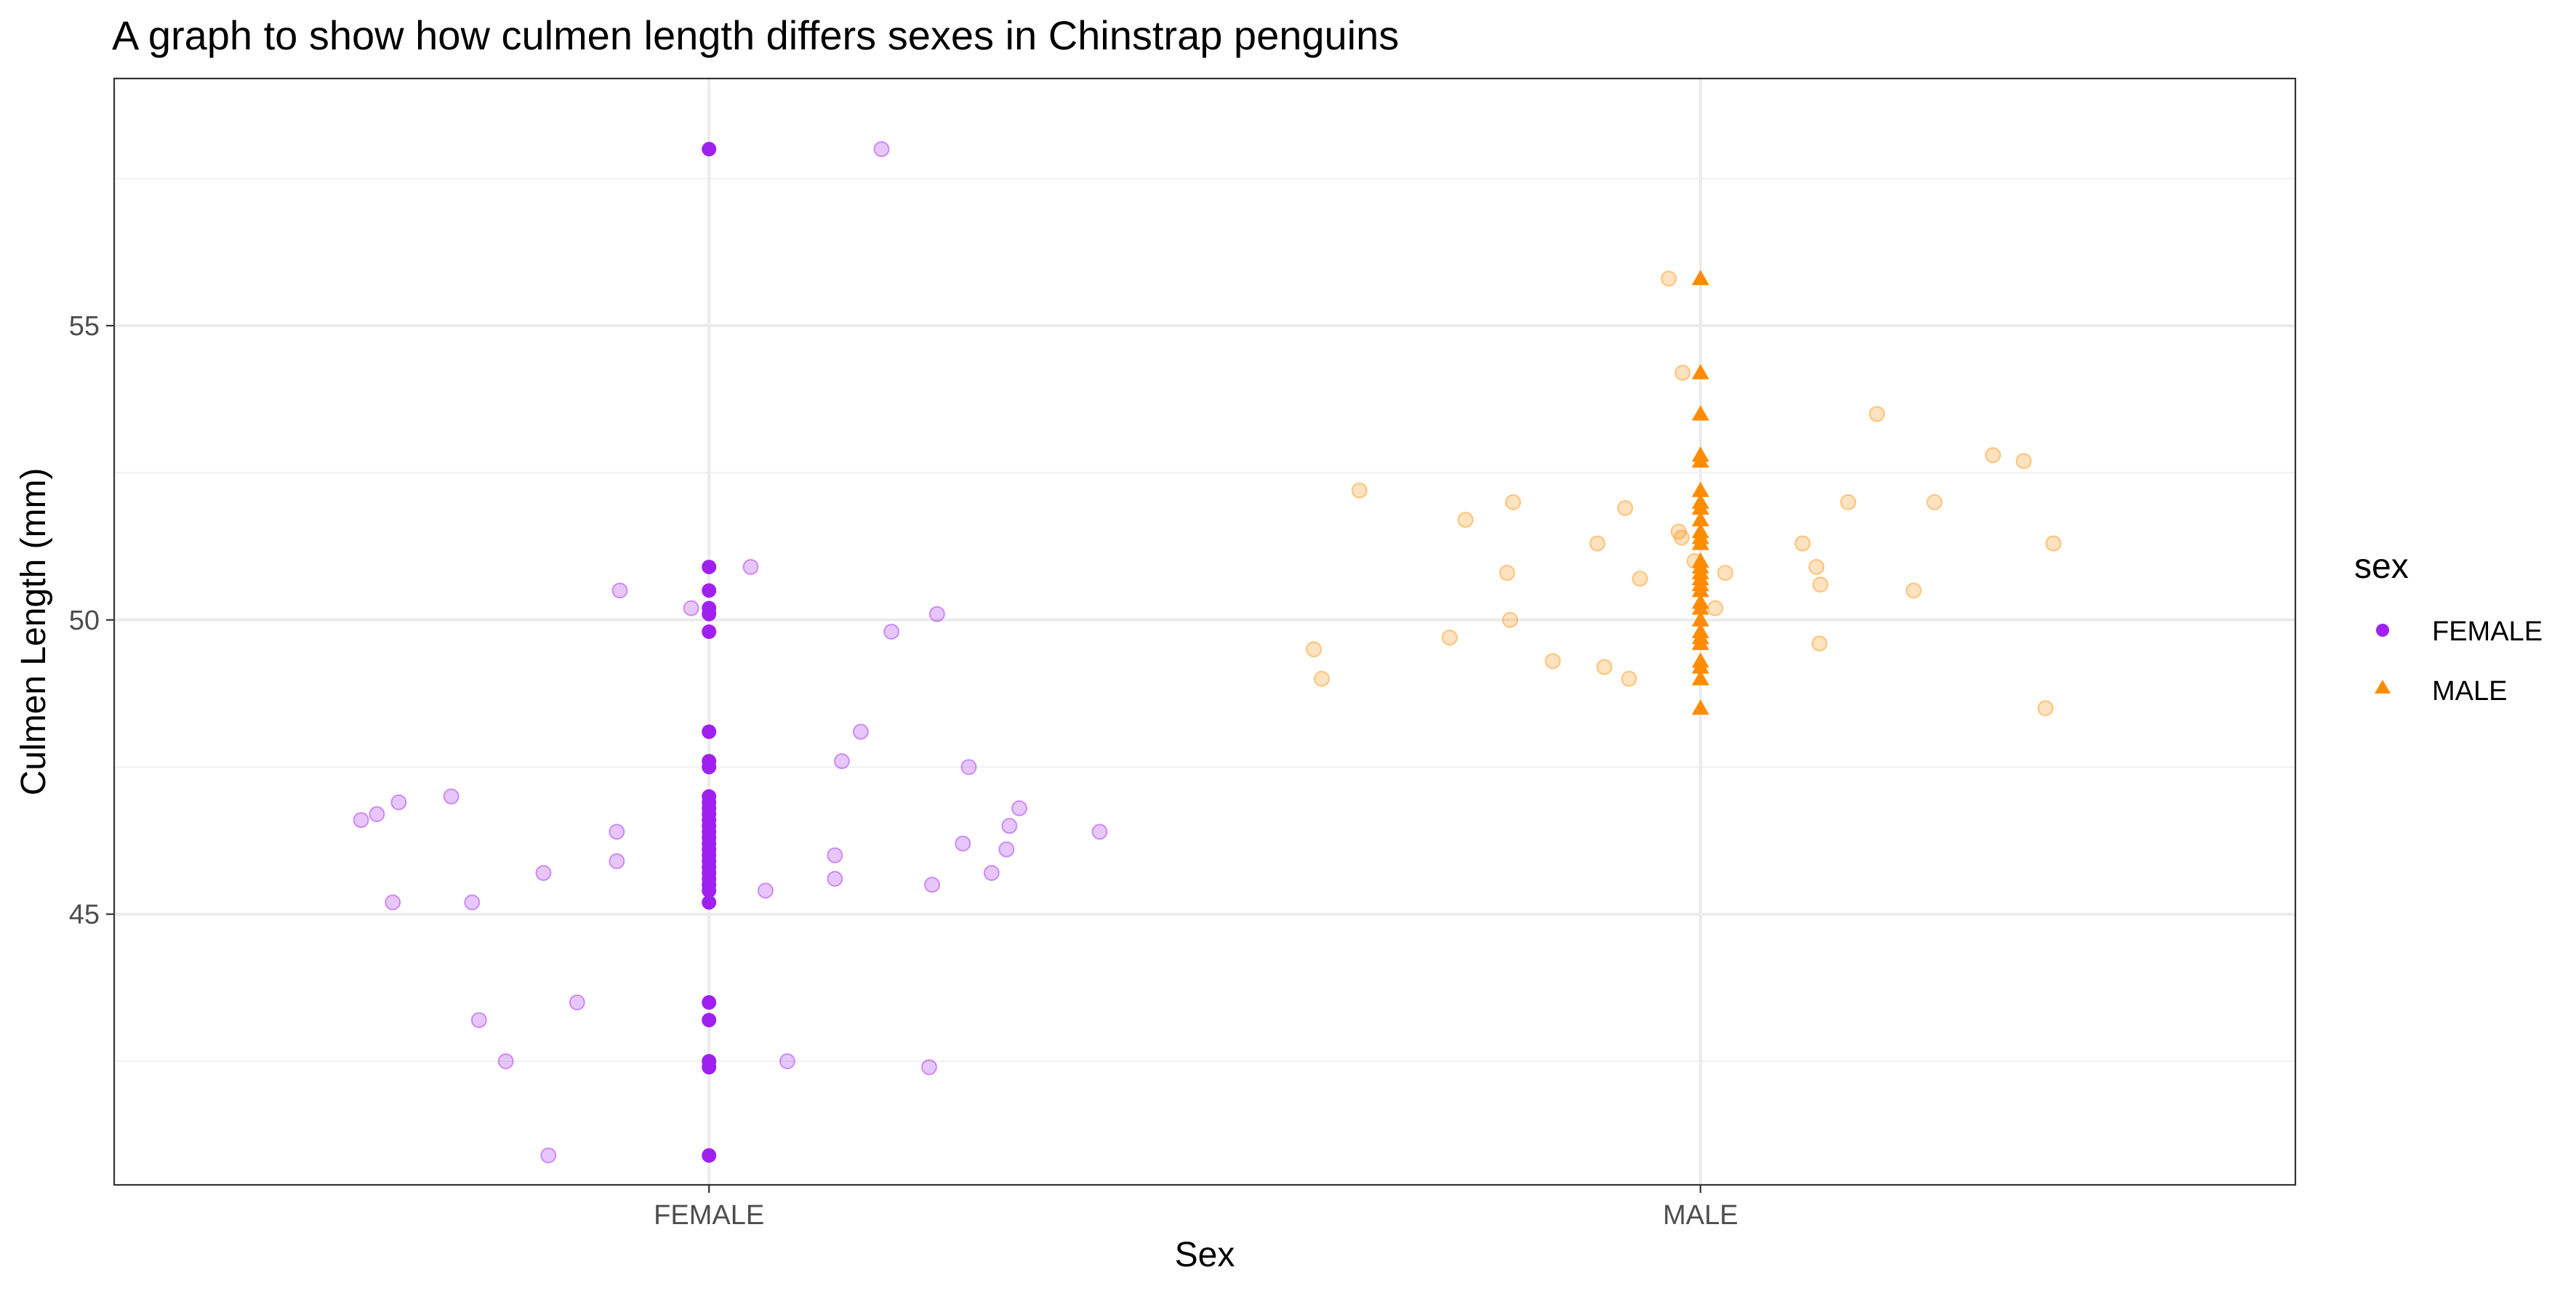 The height and width of the screenshot is (1291, 2576). I want to click on female-points, so click(710, 652).